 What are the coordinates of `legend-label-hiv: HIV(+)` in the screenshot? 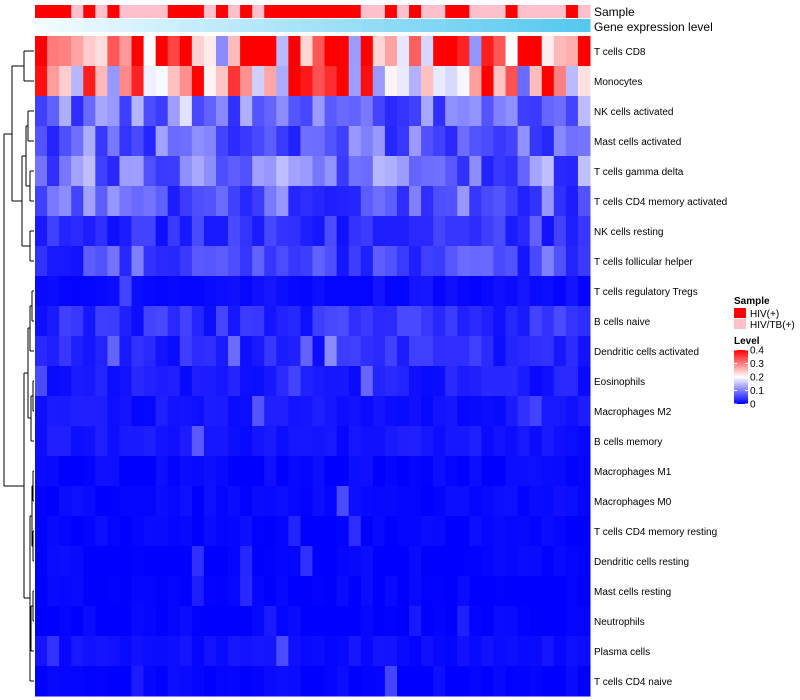 It's located at (764, 314).